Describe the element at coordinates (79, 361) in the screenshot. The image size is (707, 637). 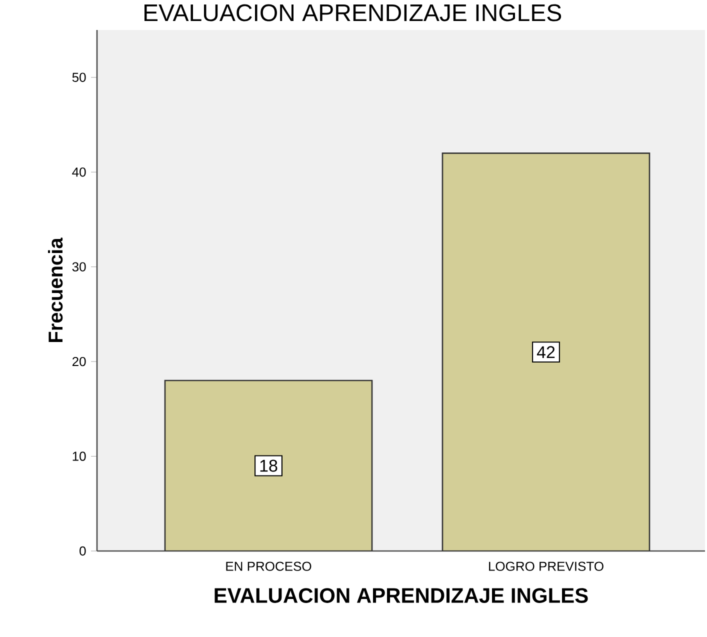
I see `y-tick-label: 20` at that location.